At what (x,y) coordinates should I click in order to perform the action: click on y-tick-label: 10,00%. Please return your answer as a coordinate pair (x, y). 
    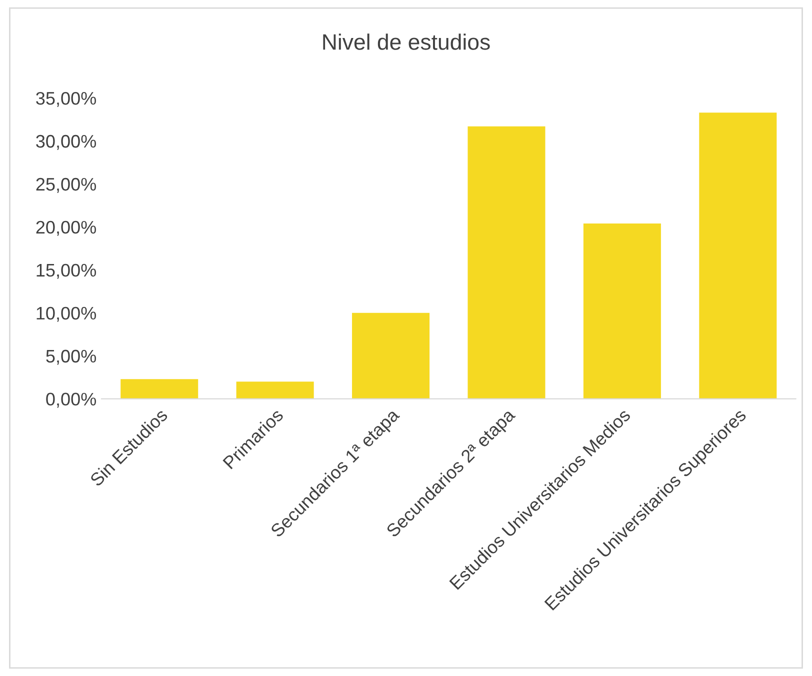
    Looking at the image, I should click on (66, 314).